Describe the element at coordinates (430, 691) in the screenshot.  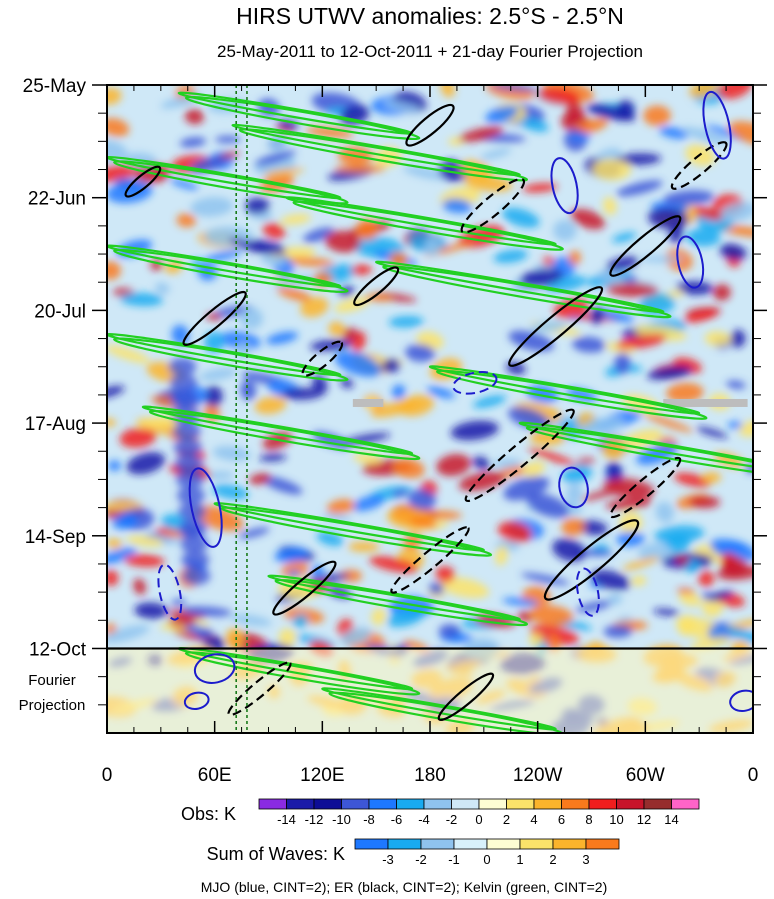
I see `projection-wash` at that location.